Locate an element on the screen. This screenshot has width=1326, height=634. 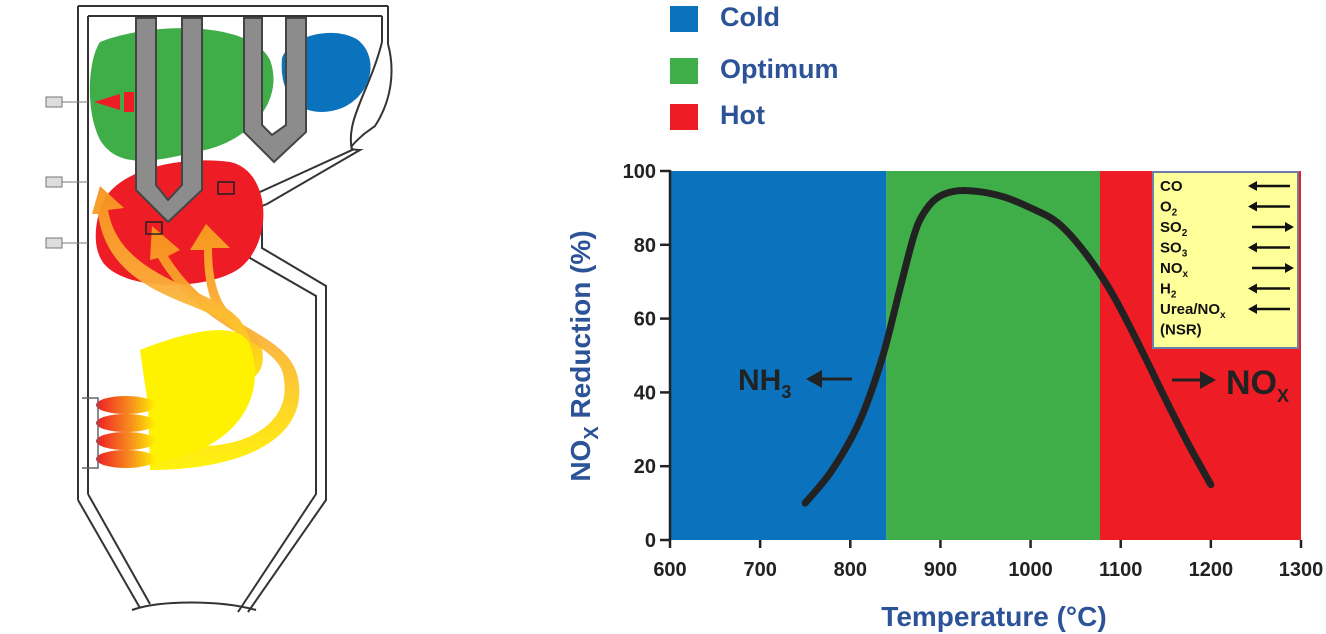
y-tick-label: 60 is located at coordinates (645, 320).